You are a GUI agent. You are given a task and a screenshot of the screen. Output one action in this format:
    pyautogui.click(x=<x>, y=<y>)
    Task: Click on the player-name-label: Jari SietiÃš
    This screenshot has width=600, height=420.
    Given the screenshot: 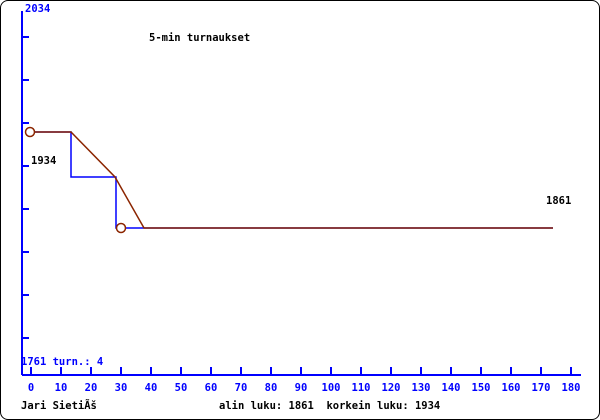 What is the action you would take?
    pyautogui.click(x=59, y=406)
    